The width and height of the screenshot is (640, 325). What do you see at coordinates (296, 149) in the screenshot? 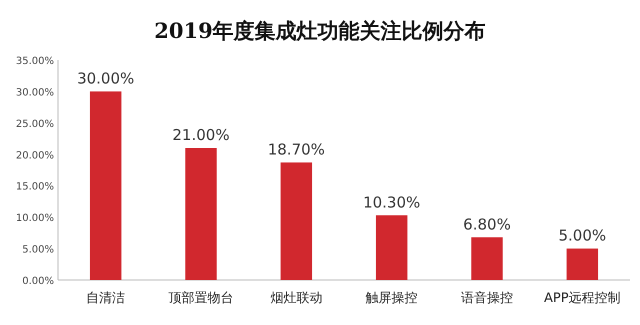
I see `data-label: 18.70%` at bounding box center [296, 149].